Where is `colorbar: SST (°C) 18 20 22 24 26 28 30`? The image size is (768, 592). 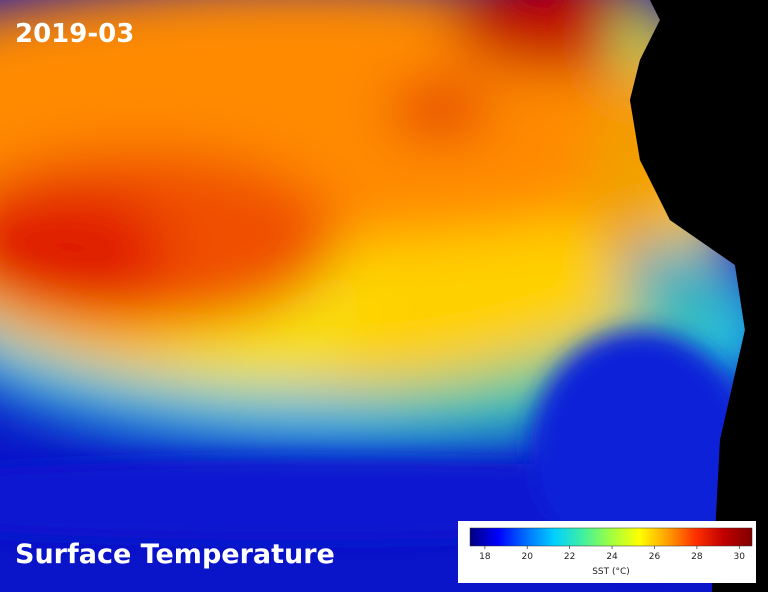
colorbar: SST (°C) 18 20 22 24 26 28 30 is located at coordinates (607, 552).